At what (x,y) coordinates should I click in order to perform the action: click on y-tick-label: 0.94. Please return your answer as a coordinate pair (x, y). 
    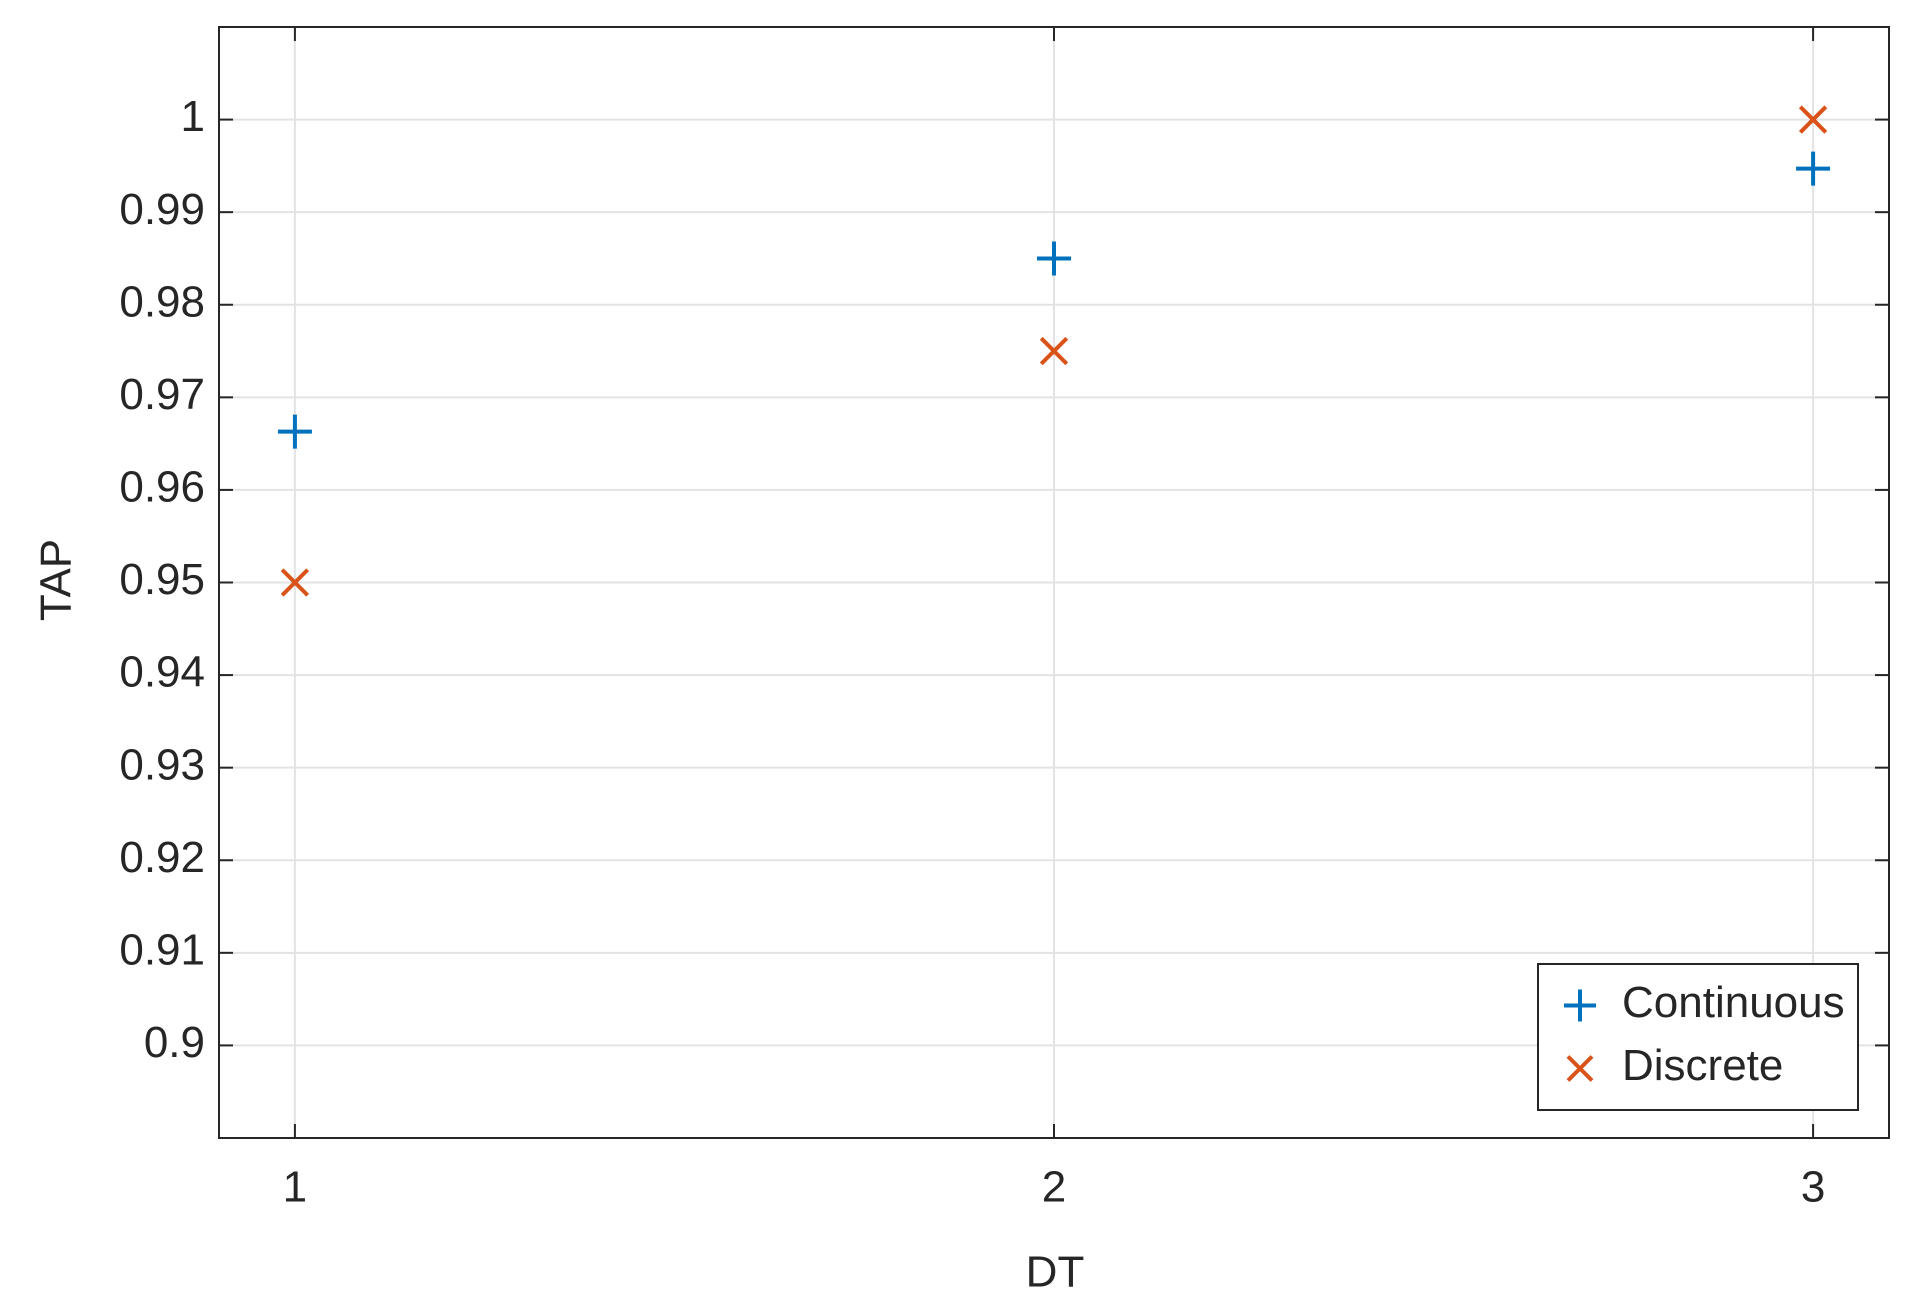
    Looking at the image, I should click on (162, 672).